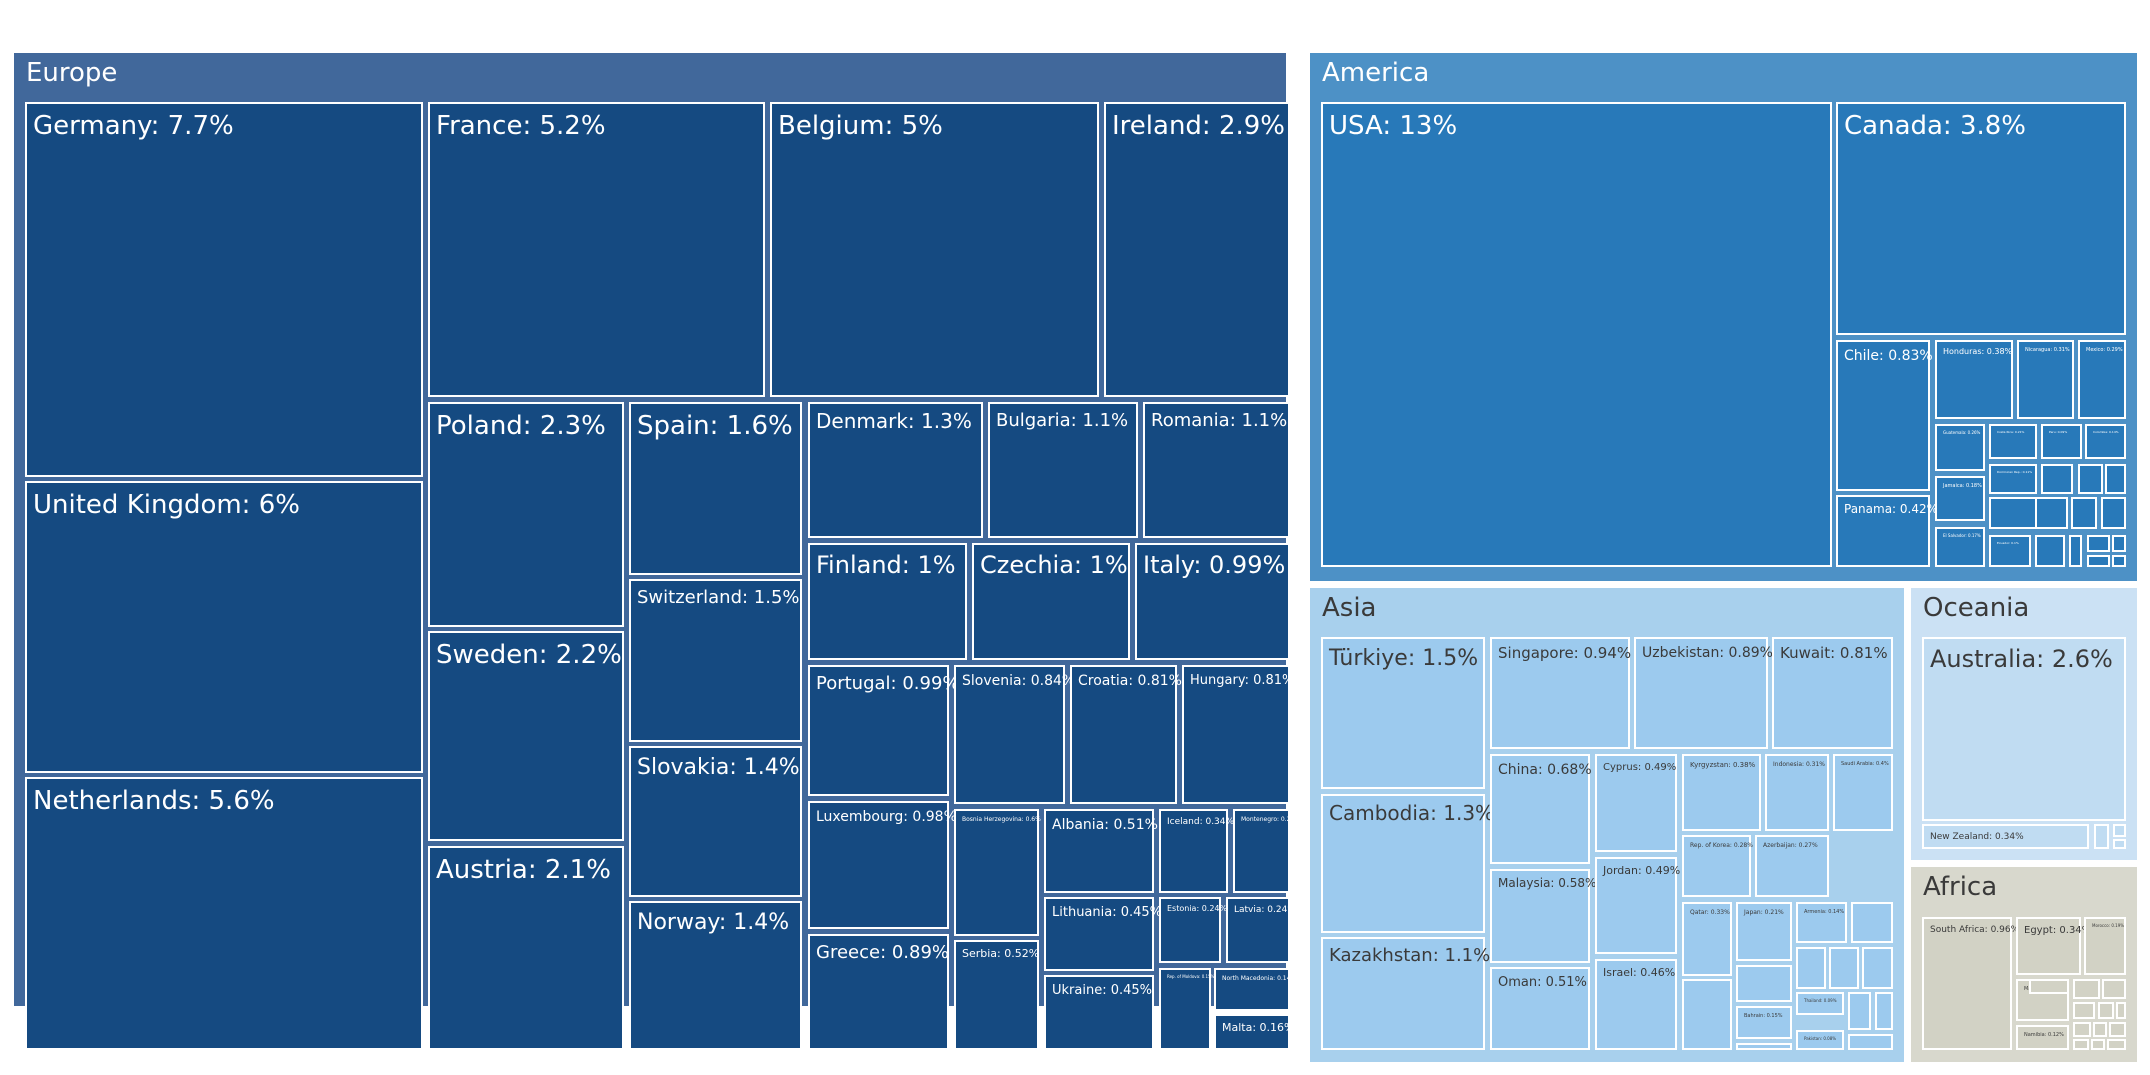  What do you see at coordinates (895, 470) in the screenshot?
I see `tile-denmark: Denmark: 1.3%` at bounding box center [895, 470].